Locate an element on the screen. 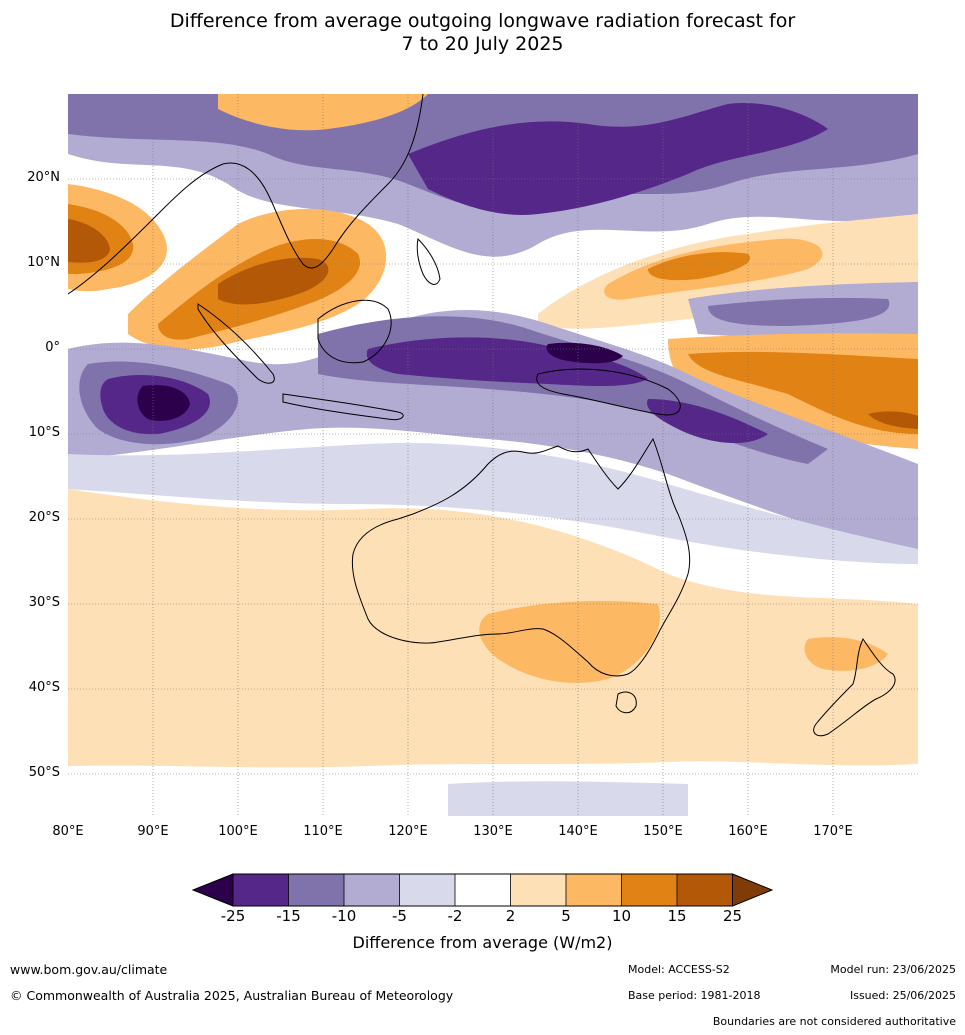  colorbar-tick: -25 is located at coordinates (233, 916).